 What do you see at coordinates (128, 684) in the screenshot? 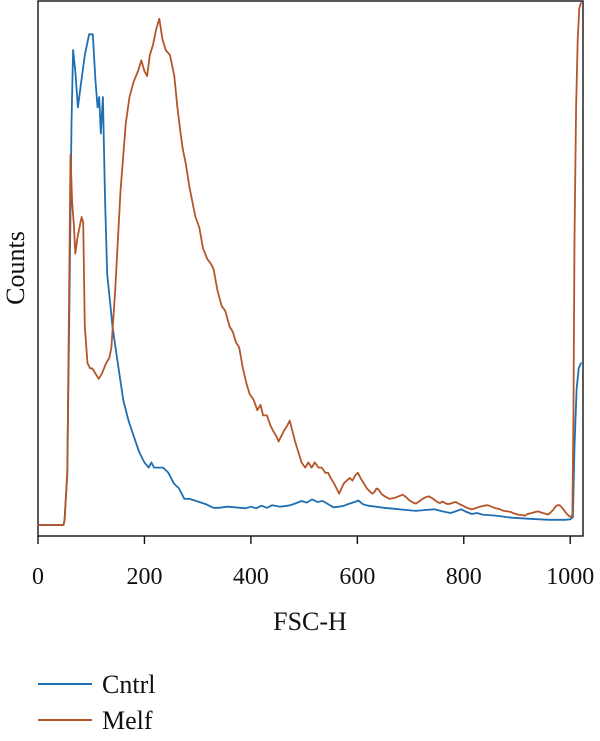
I see `legend-label-cntrl: Cntrl` at bounding box center [128, 684].